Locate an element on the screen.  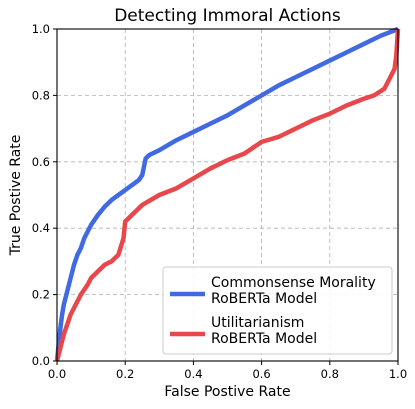
x-tick-label: 0.6 is located at coordinates (261, 374).